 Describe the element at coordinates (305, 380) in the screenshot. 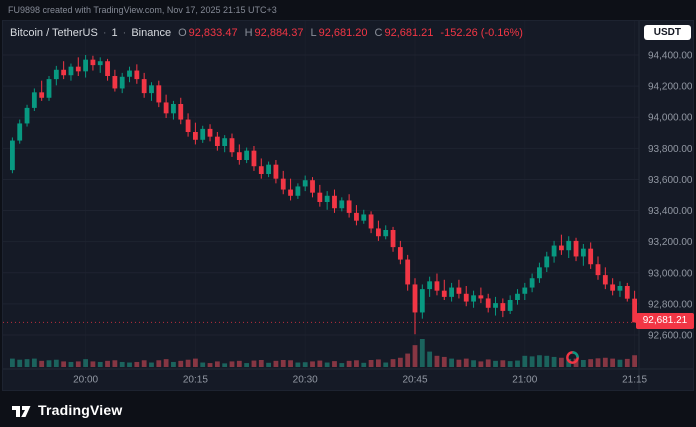

I see `svg-text: 20:30` at that location.